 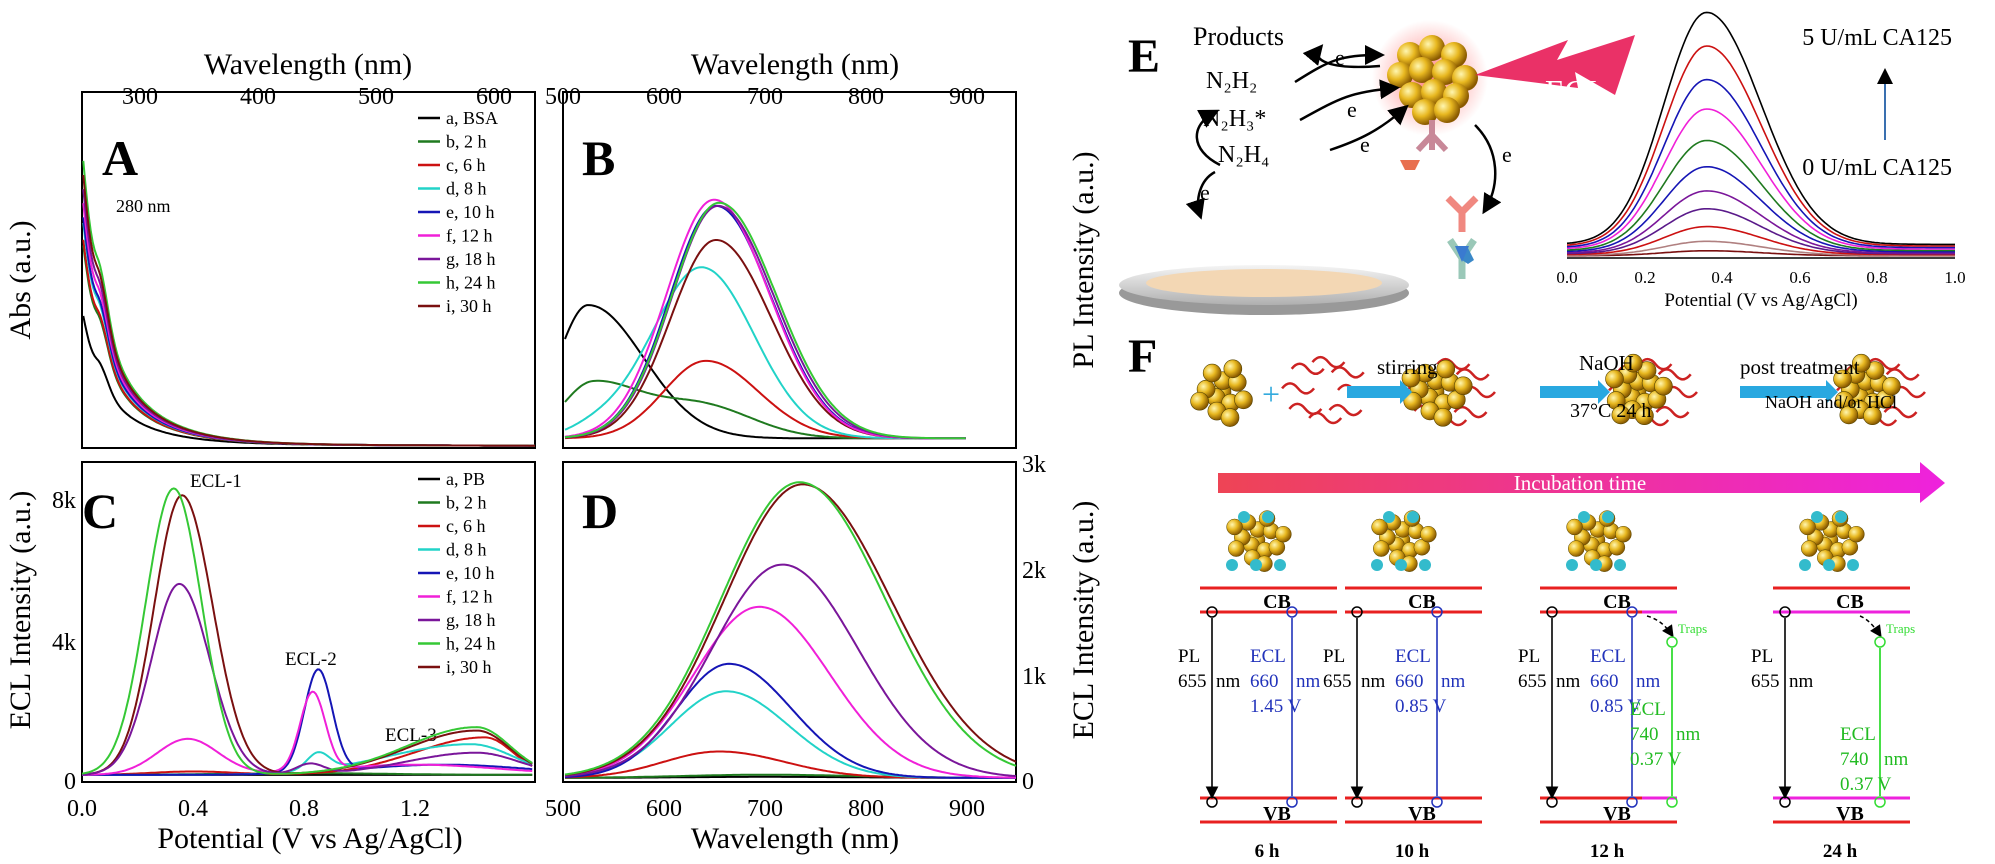 I want to click on ecl-spectrum-i, so click(x=790, y=629).